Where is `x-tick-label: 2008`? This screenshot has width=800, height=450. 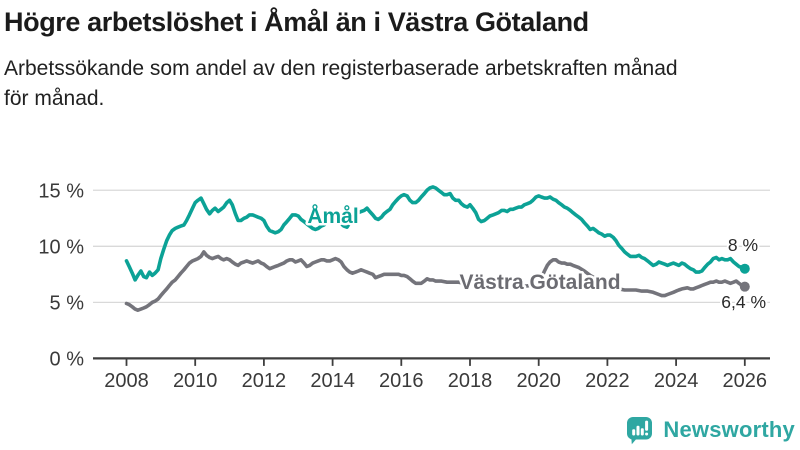
x-tick-label: 2008 is located at coordinates (126, 381).